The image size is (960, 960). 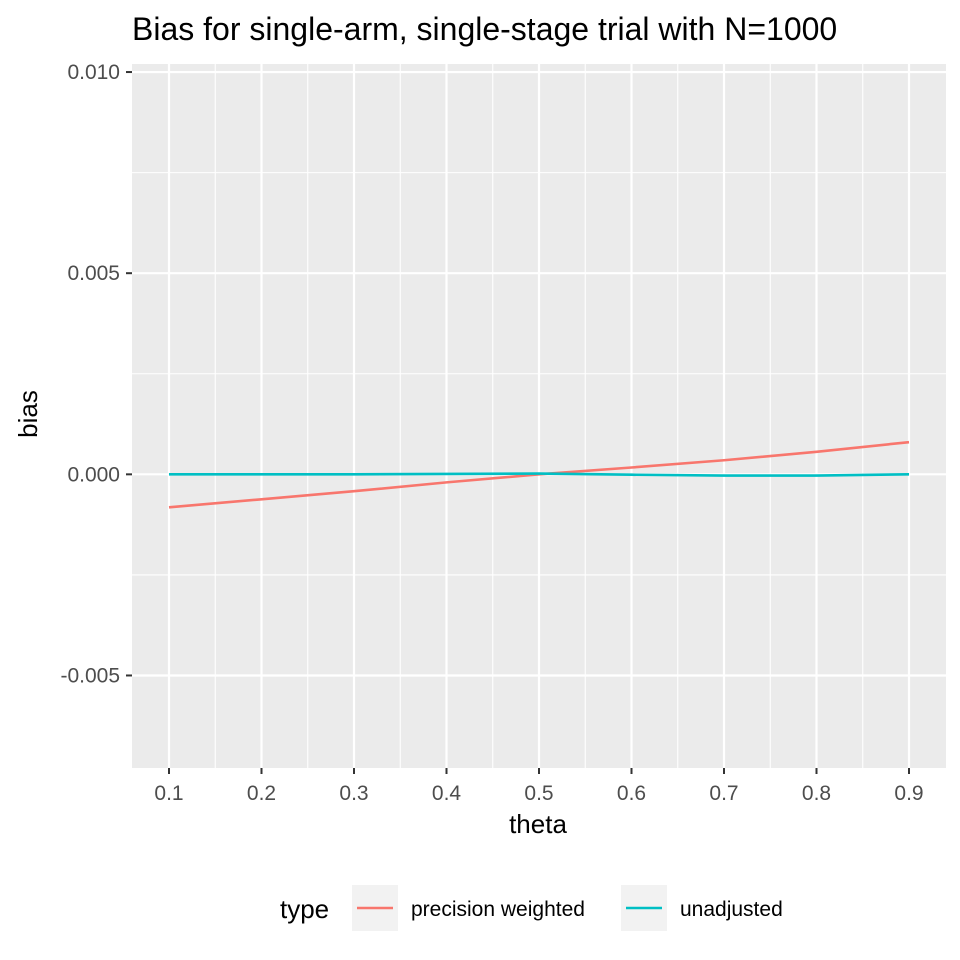 I want to click on legend: type precision weighted unadjusted, so click(x=531, y=908).